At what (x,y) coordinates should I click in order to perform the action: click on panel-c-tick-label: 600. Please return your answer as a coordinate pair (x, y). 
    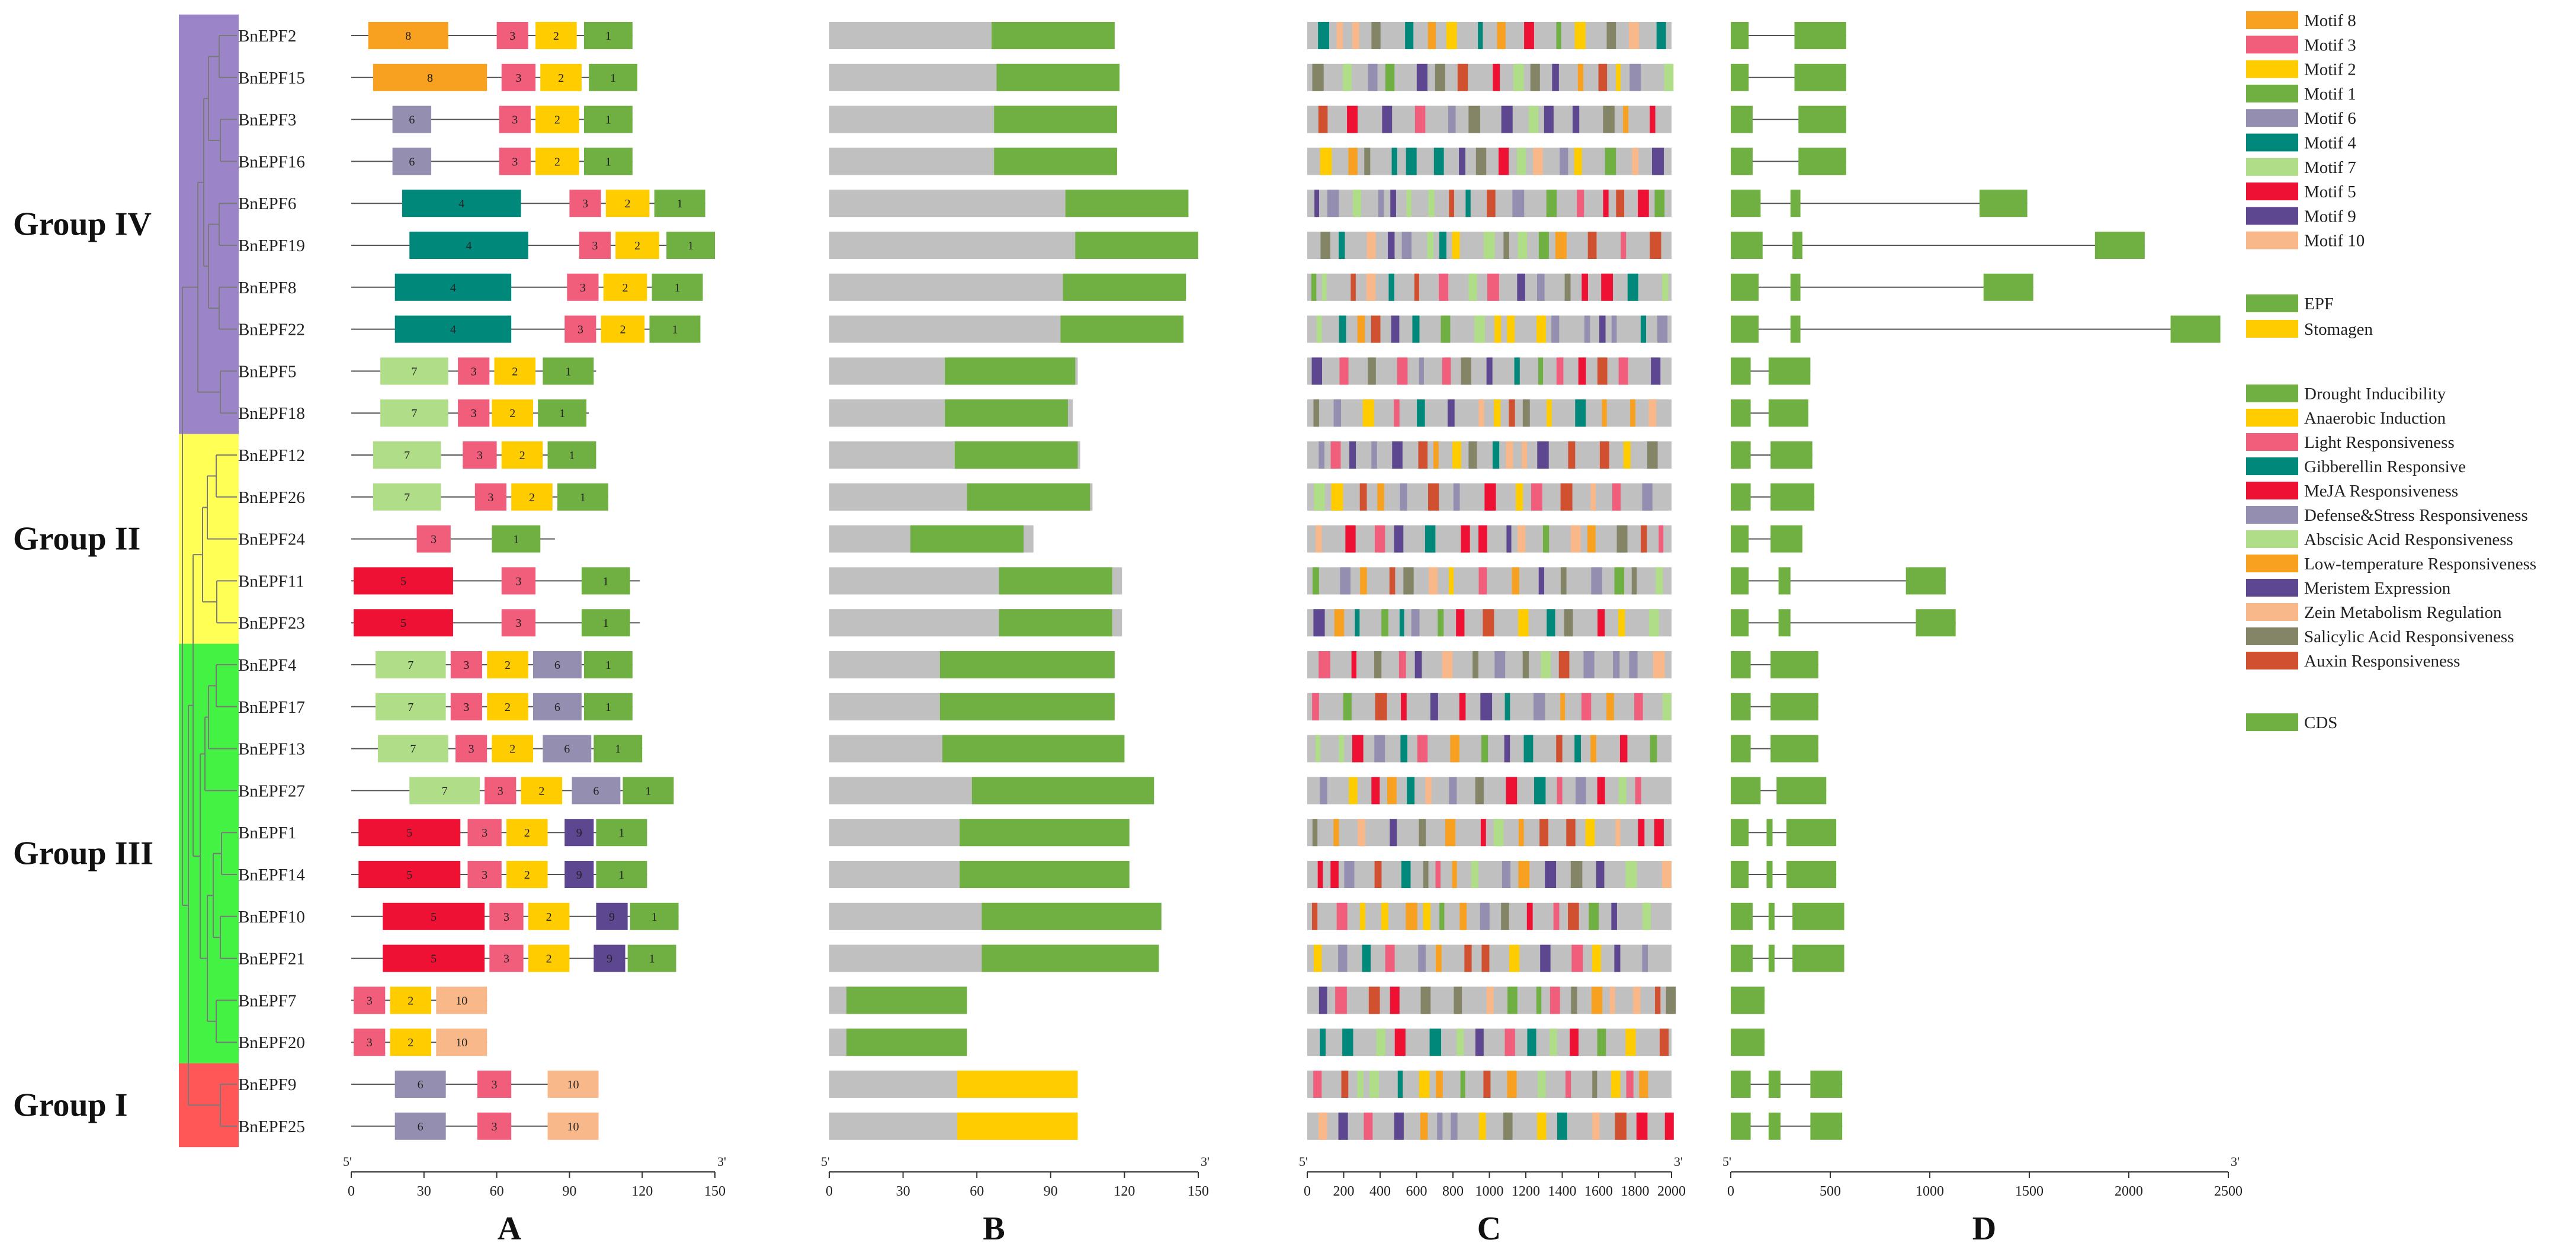
    Looking at the image, I should click on (1417, 1191).